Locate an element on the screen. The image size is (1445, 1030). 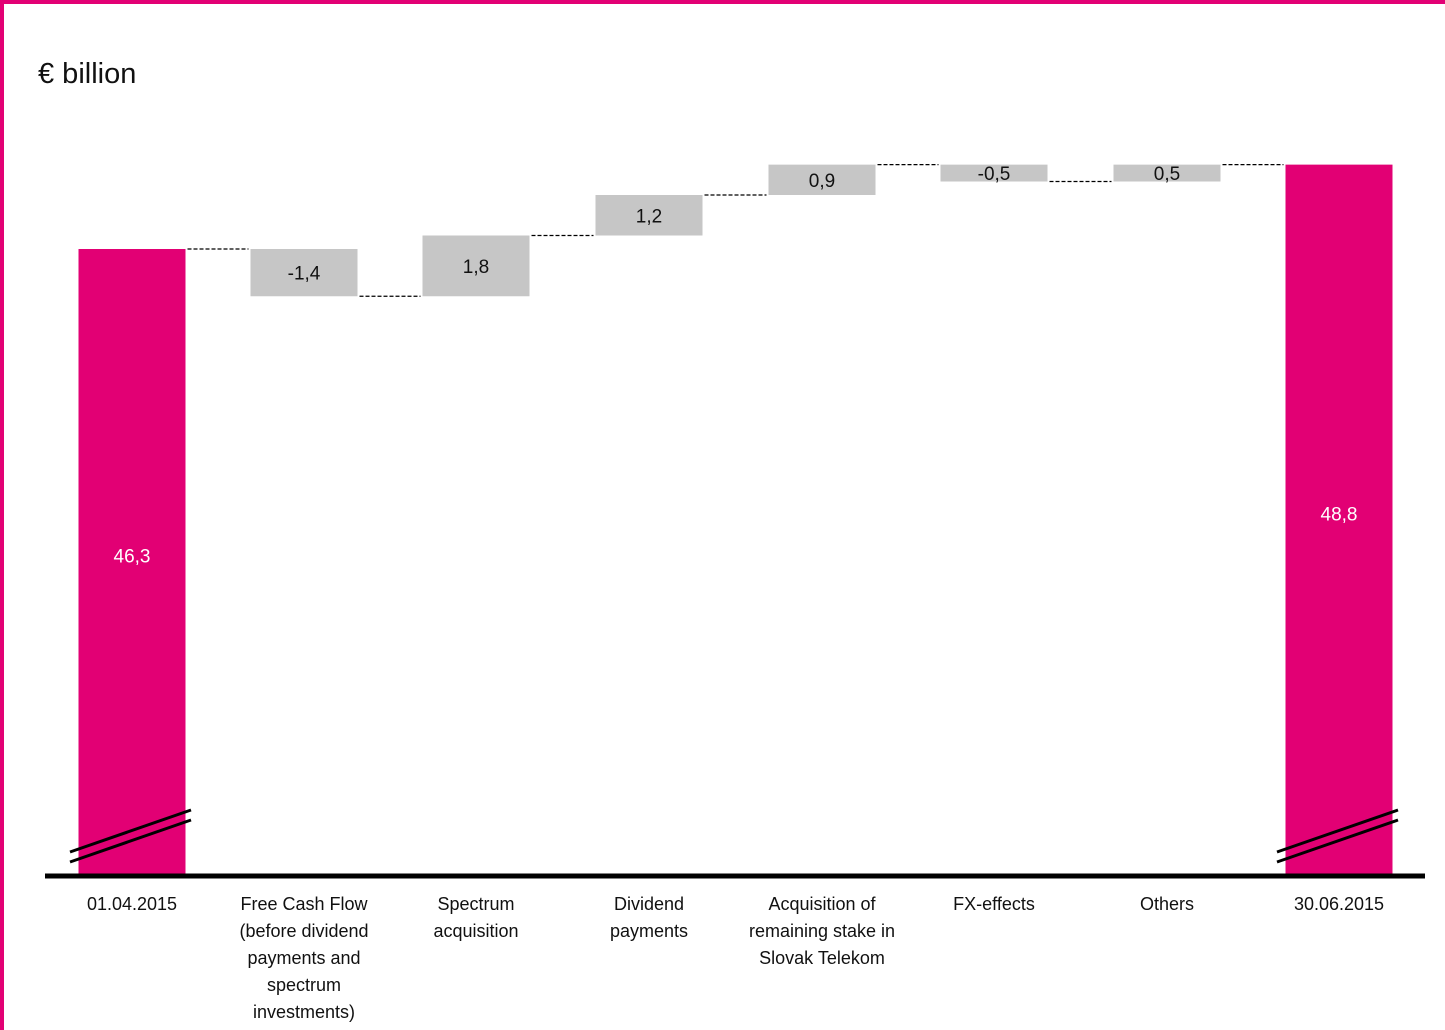
data-label: 0,9 is located at coordinates (822, 181).